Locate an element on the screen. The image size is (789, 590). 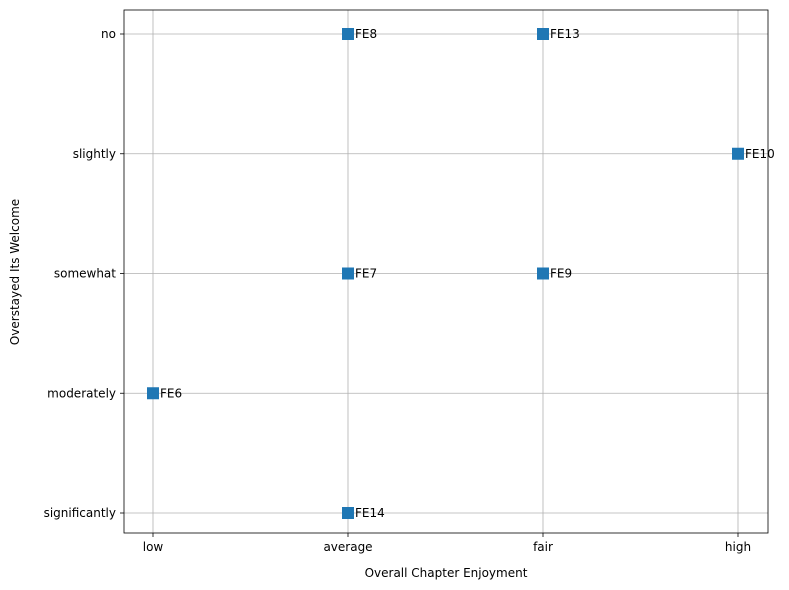
point-label: FE10 is located at coordinates (760, 154).